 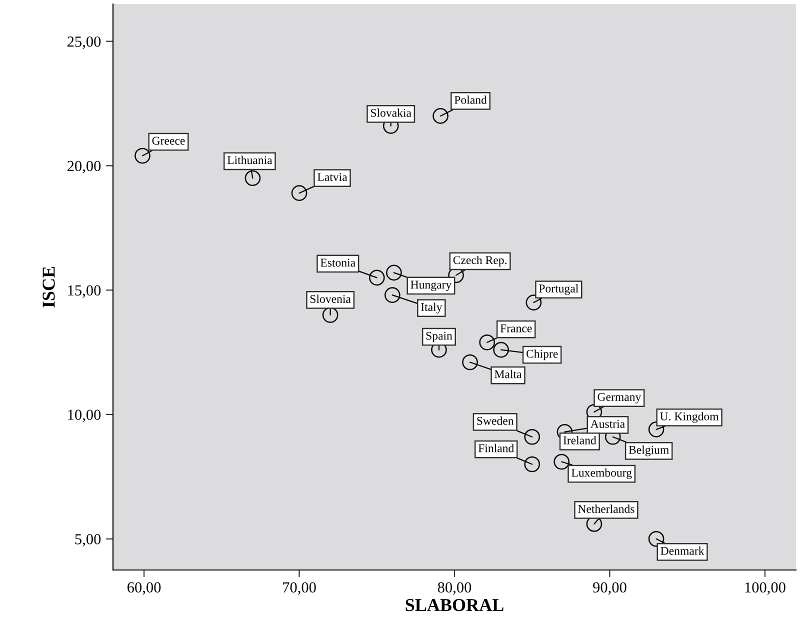 What do you see at coordinates (558, 289) in the screenshot?
I see `annotation: Portugal` at bounding box center [558, 289].